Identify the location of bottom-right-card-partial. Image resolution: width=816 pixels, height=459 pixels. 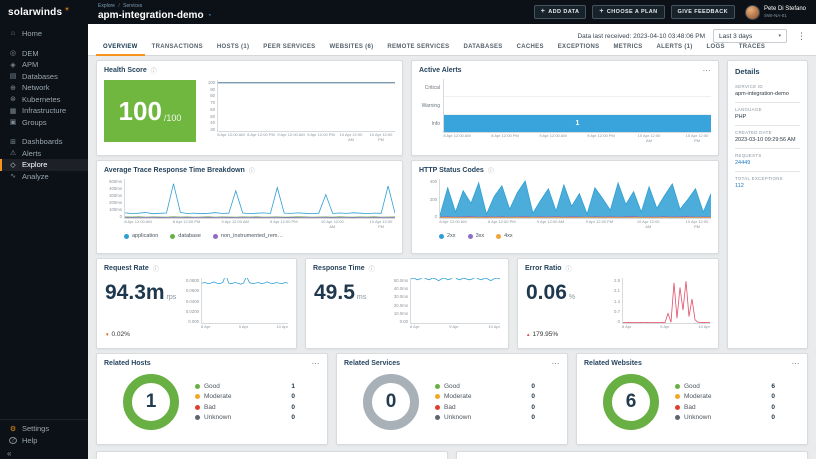
(632, 455).